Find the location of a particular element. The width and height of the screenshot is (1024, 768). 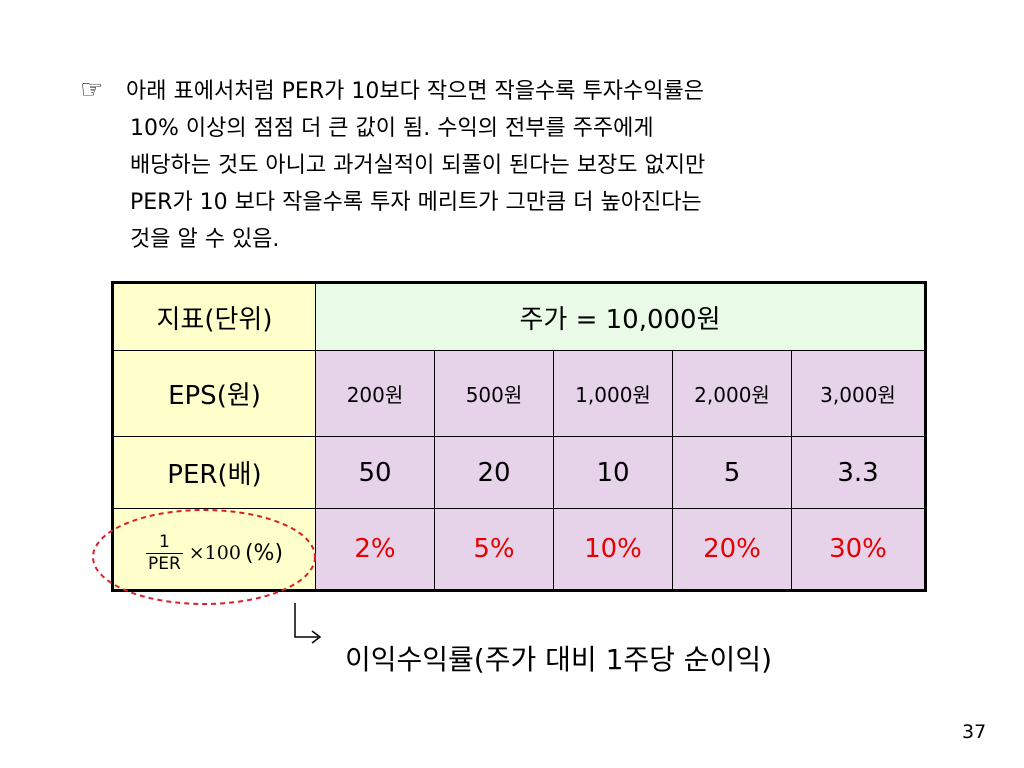

intro-line-1: ☞ 아래 표에서처럼 PER가 10보다 작으면 작을수록 투자수익률은 is located at coordinates (520, 91).